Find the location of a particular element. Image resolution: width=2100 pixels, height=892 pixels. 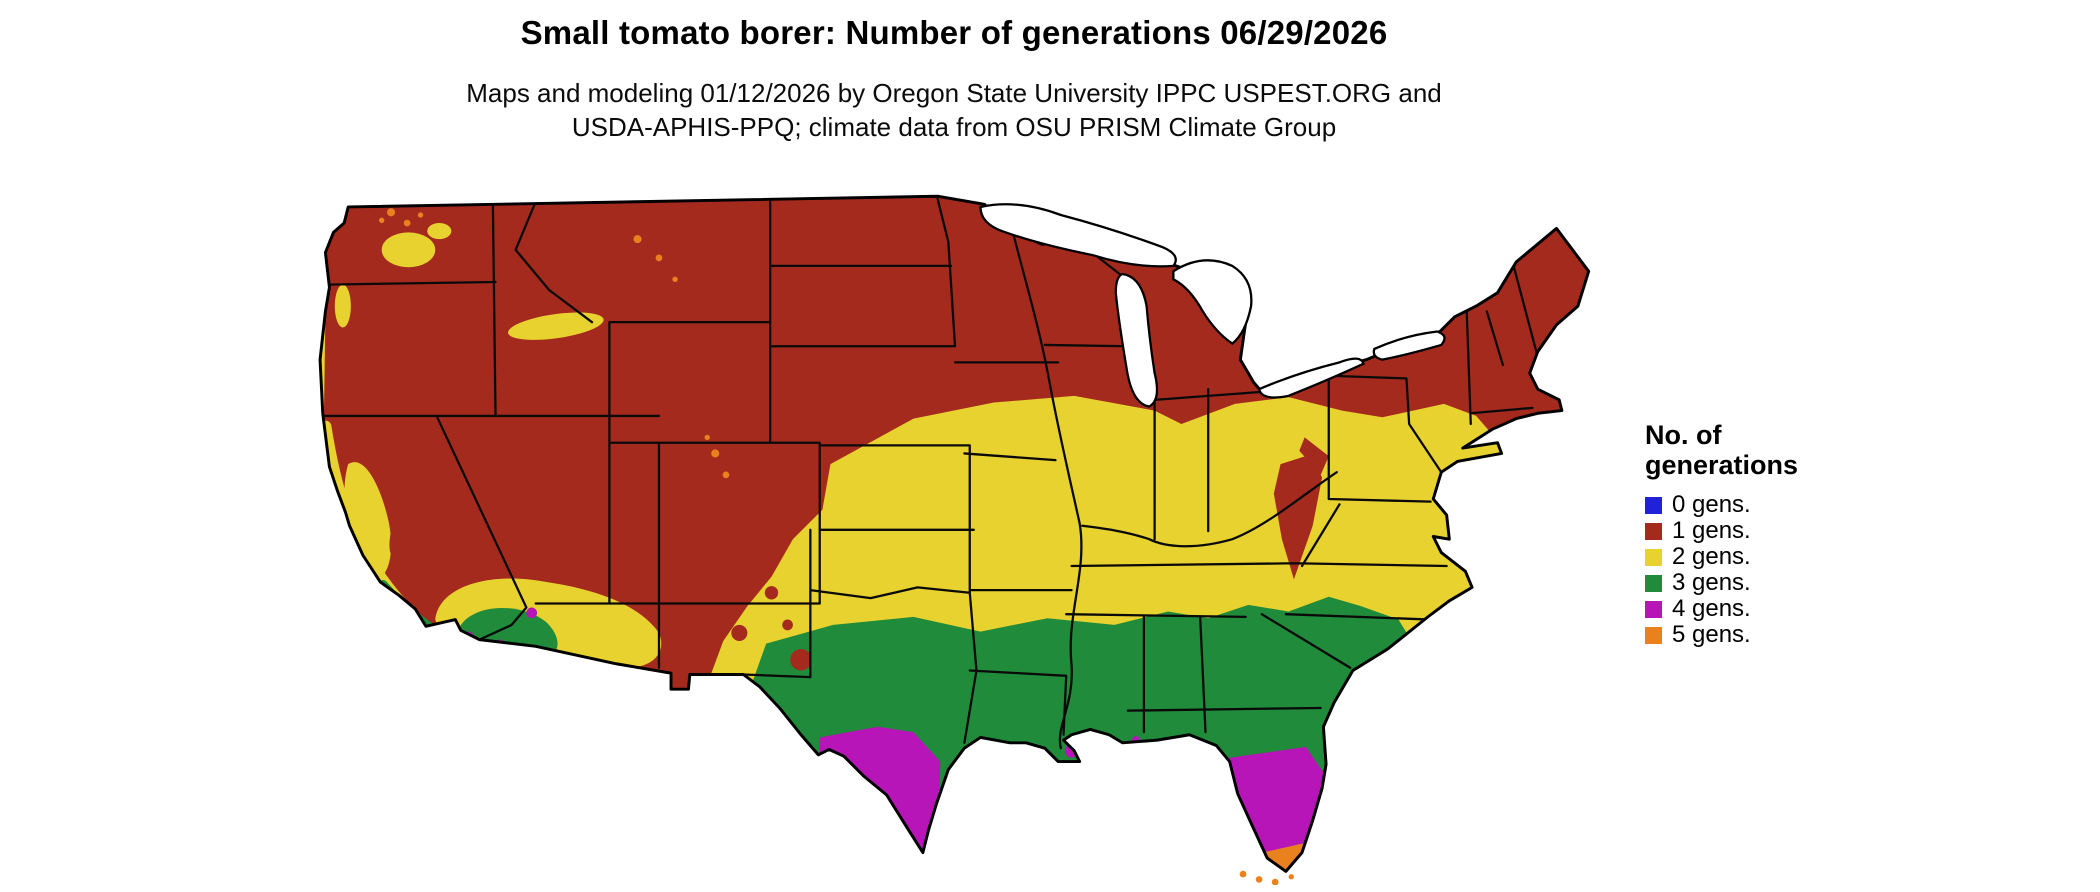

legend-label-0-gens: 0 gens. is located at coordinates (1711, 504).